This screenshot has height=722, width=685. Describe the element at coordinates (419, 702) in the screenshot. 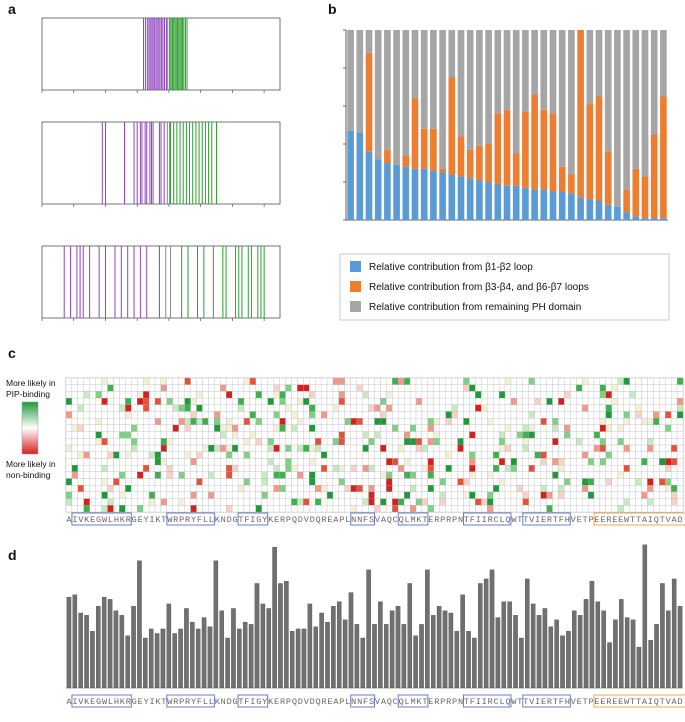

I see `seq-d-residue: K` at that location.